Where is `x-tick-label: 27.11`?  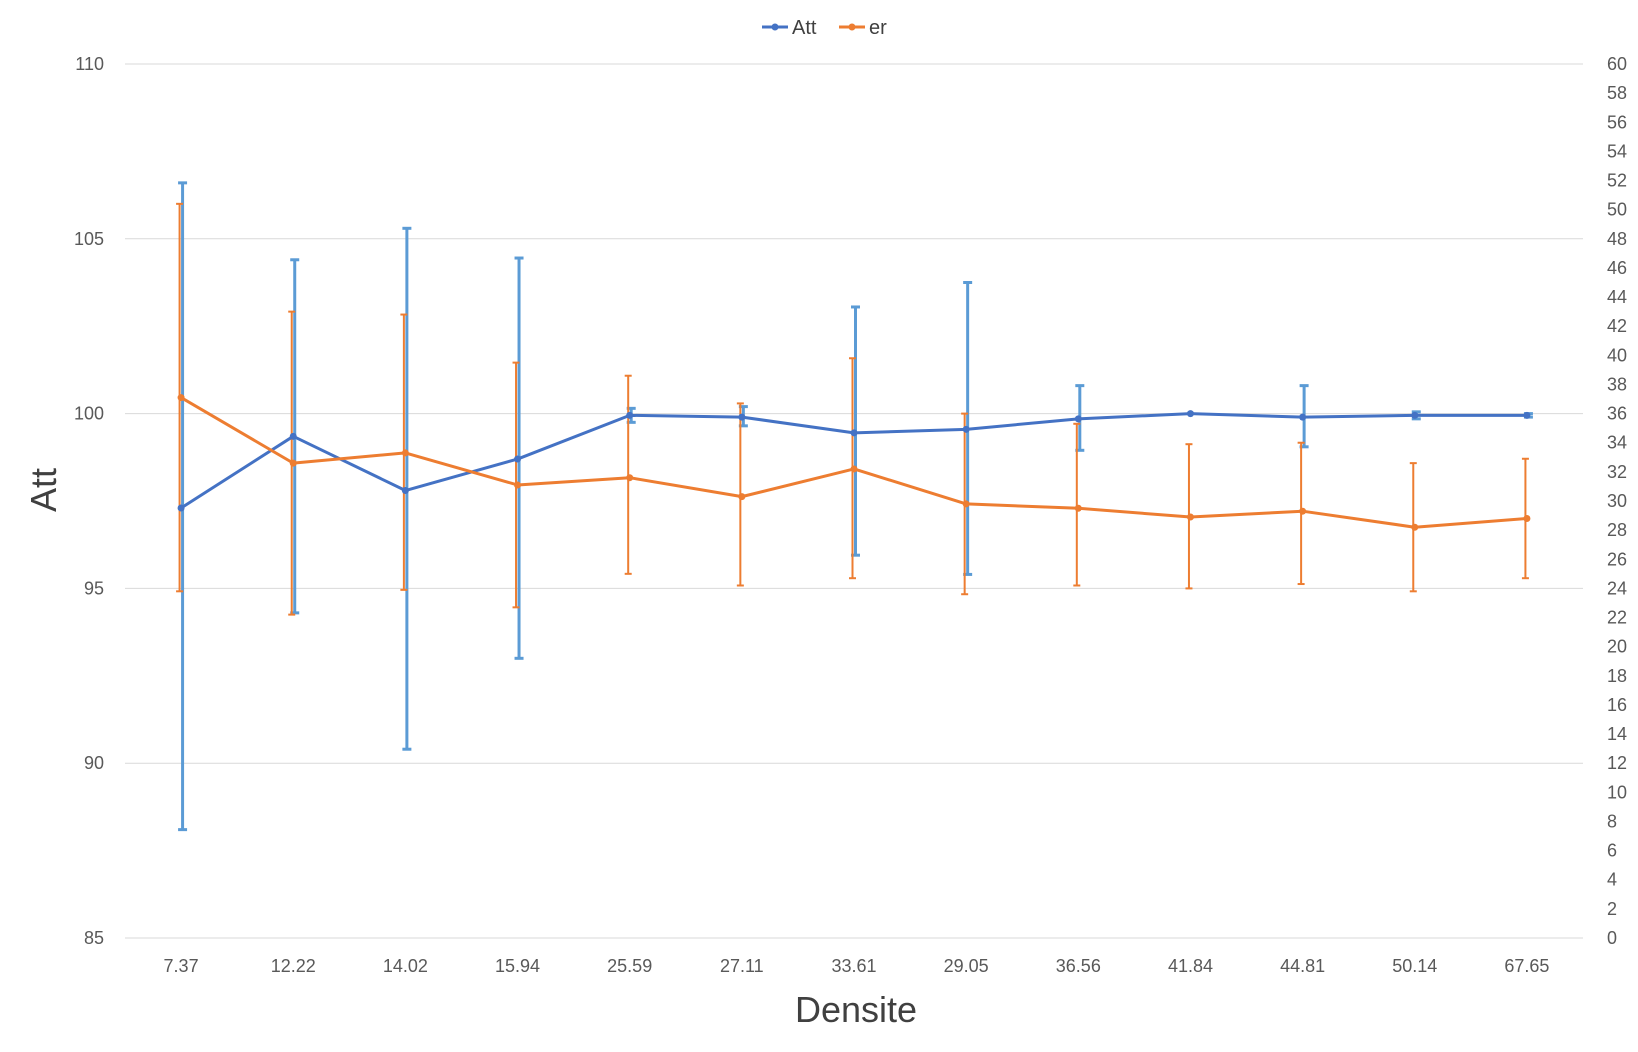 x-tick-label: 27.11 is located at coordinates (742, 966).